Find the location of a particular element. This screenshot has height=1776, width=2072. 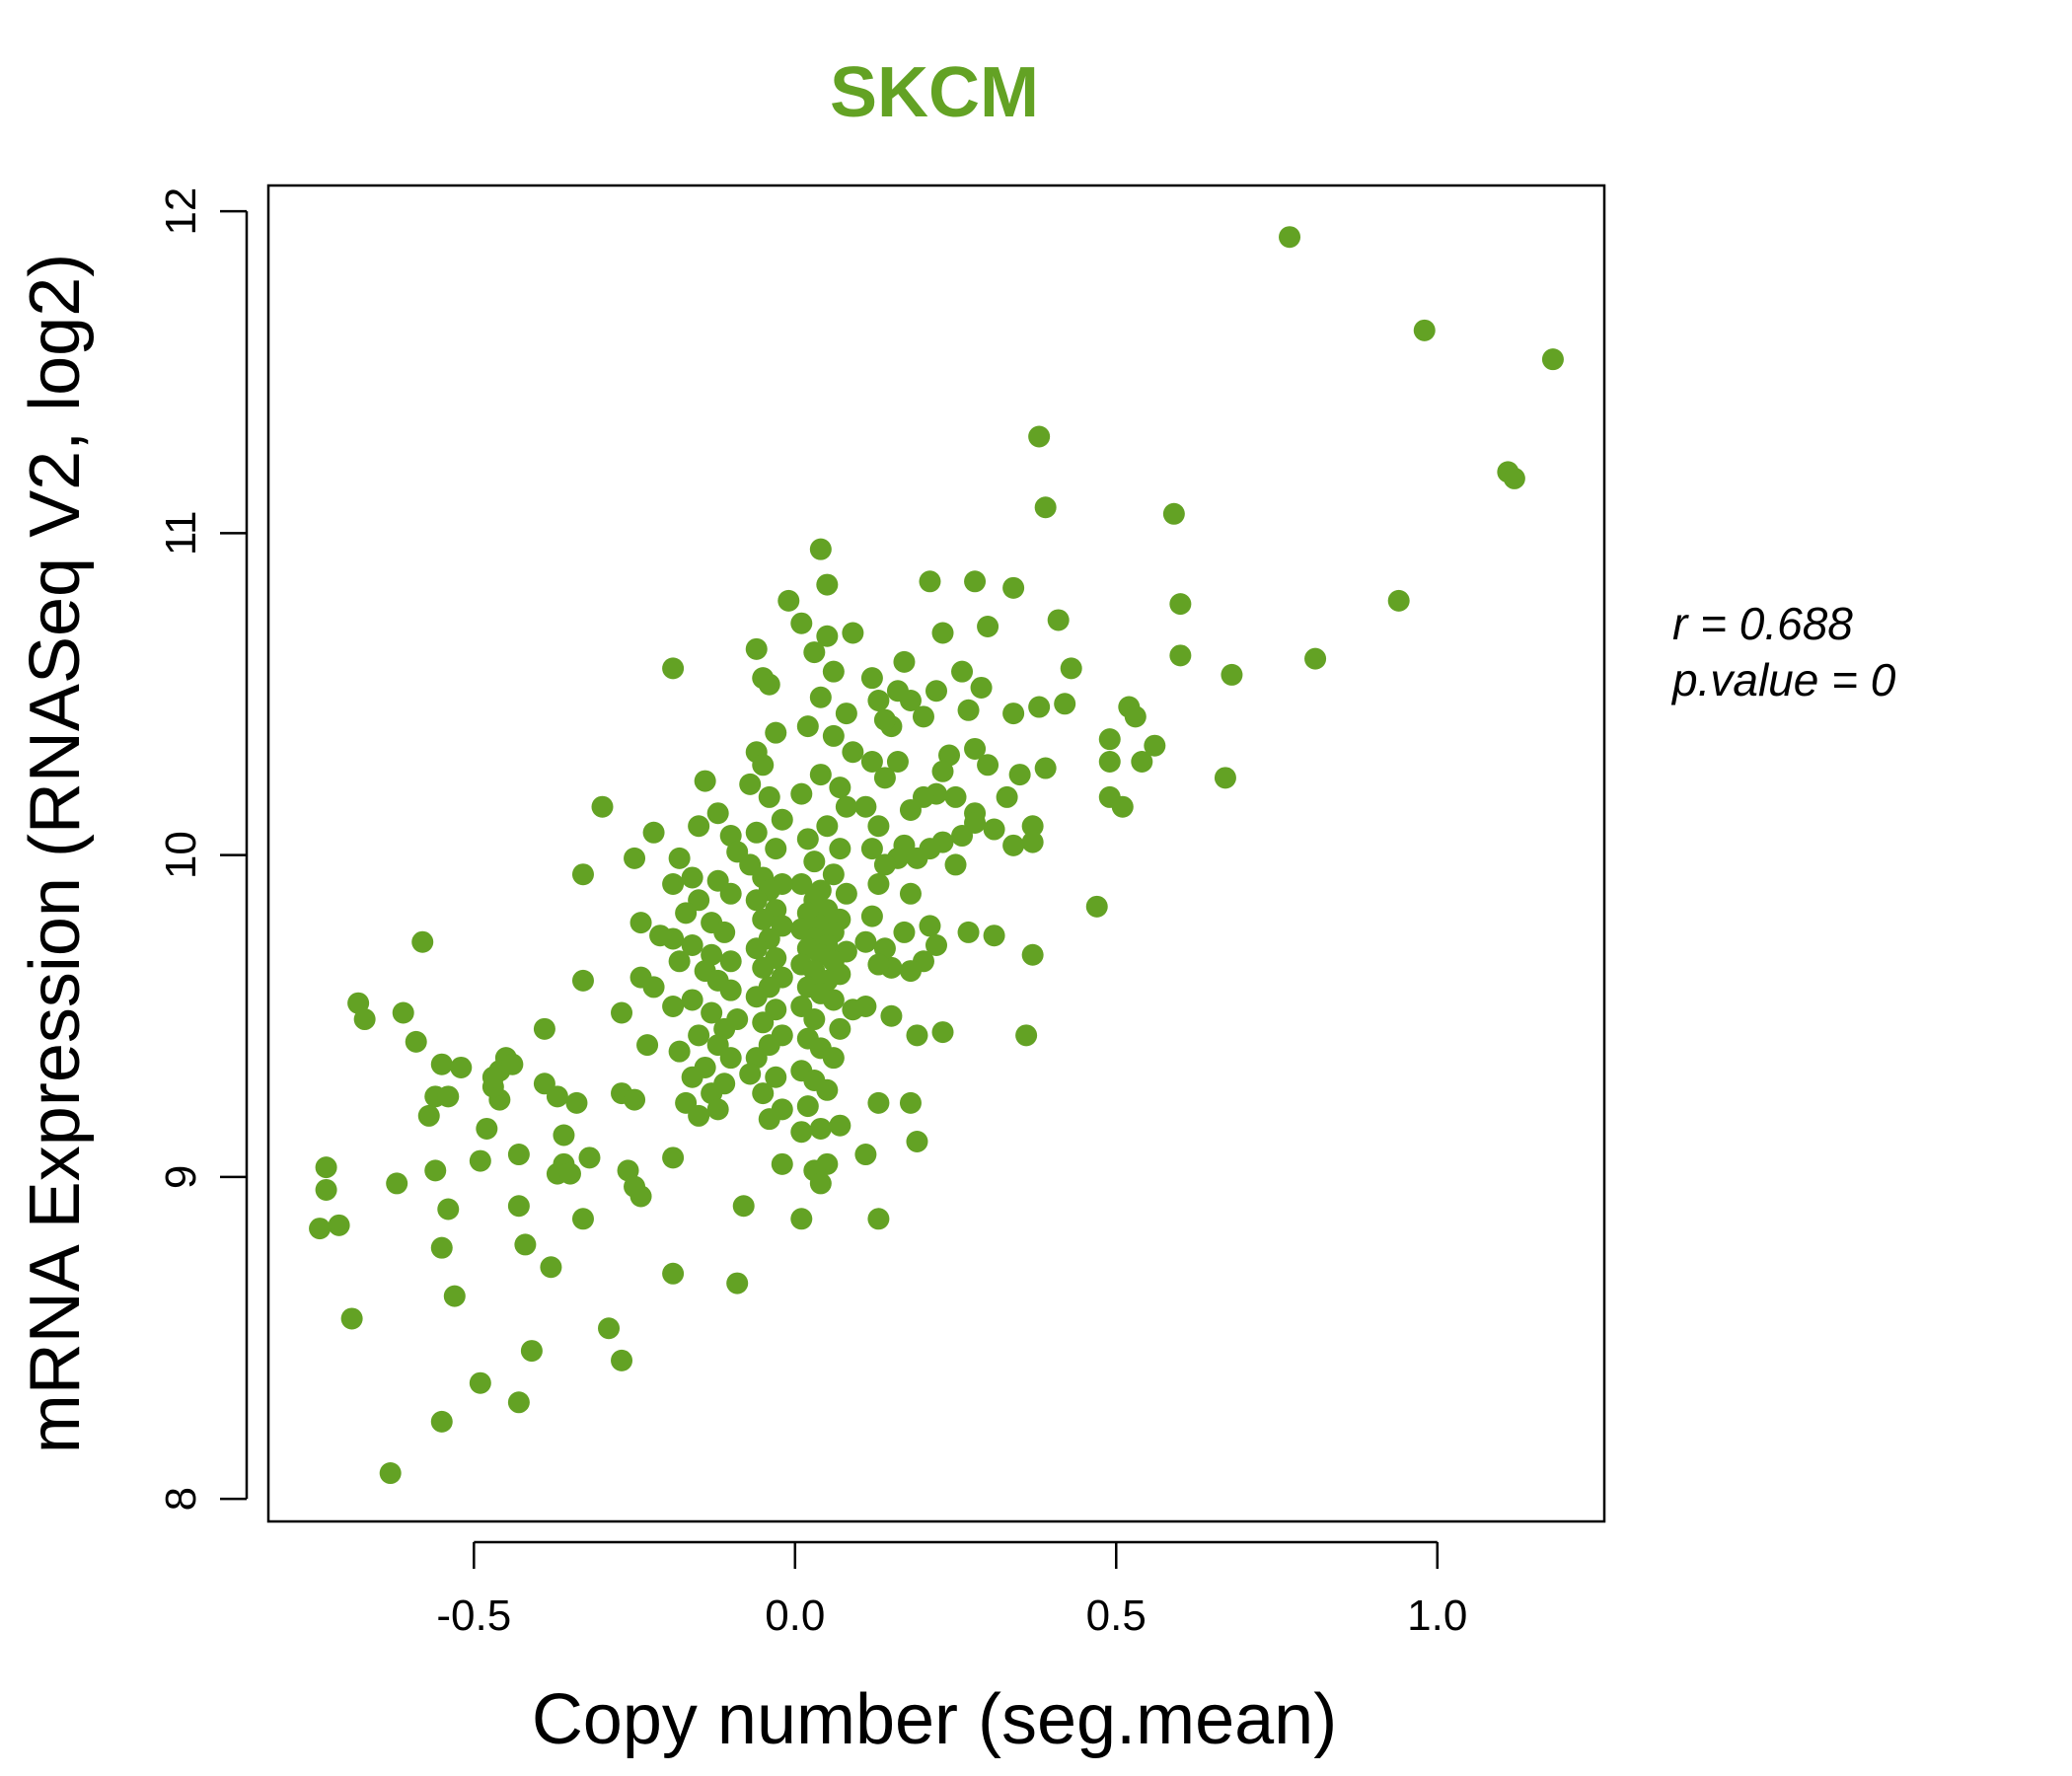

x-tick-label: 1.0 is located at coordinates (1437, 1616).